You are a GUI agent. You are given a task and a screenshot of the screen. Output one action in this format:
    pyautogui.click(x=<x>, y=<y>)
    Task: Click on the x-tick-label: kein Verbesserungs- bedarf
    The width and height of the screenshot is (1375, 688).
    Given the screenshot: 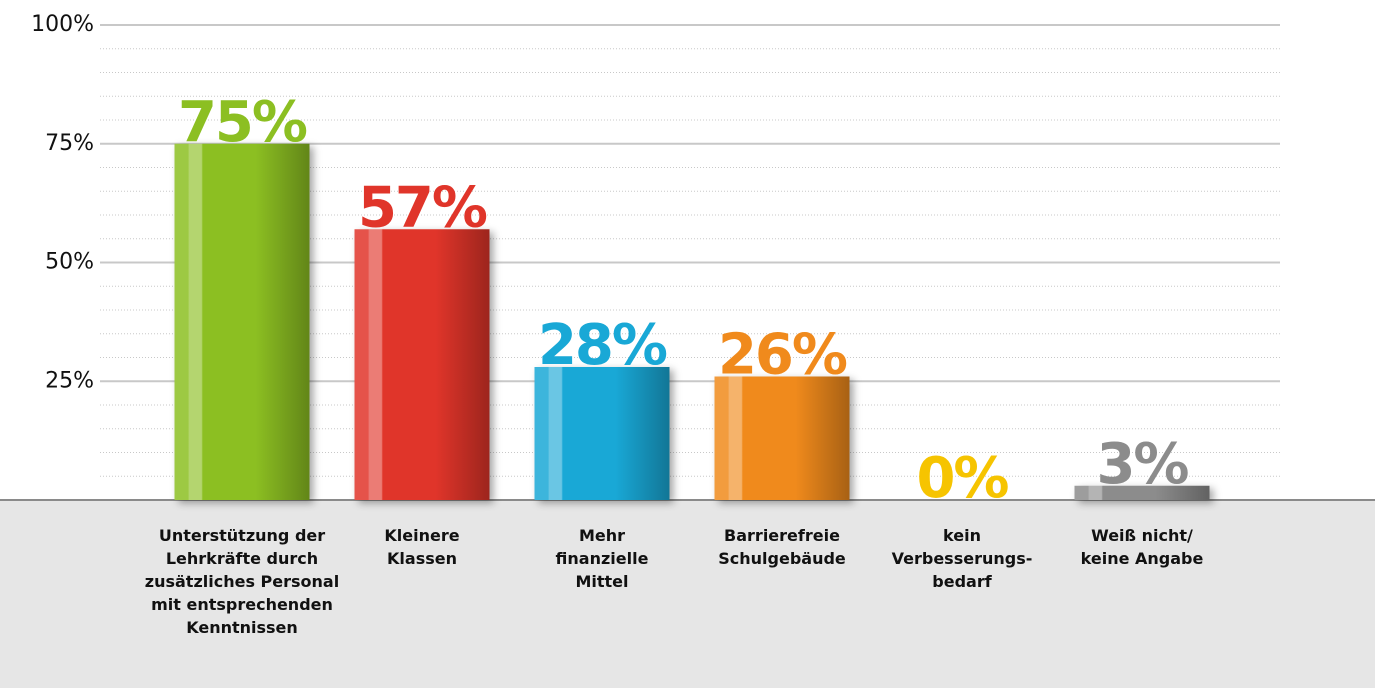 What is the action you would take?
    pyautogui.click(x=962, y=558)
    